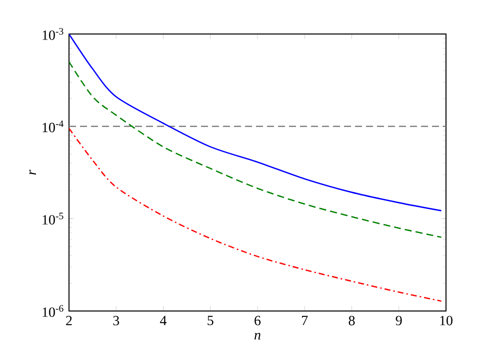 Image resolution: width=496 pixels, height=346 pixels. I want to click on x-tick-label: 9, so click(399, 321).